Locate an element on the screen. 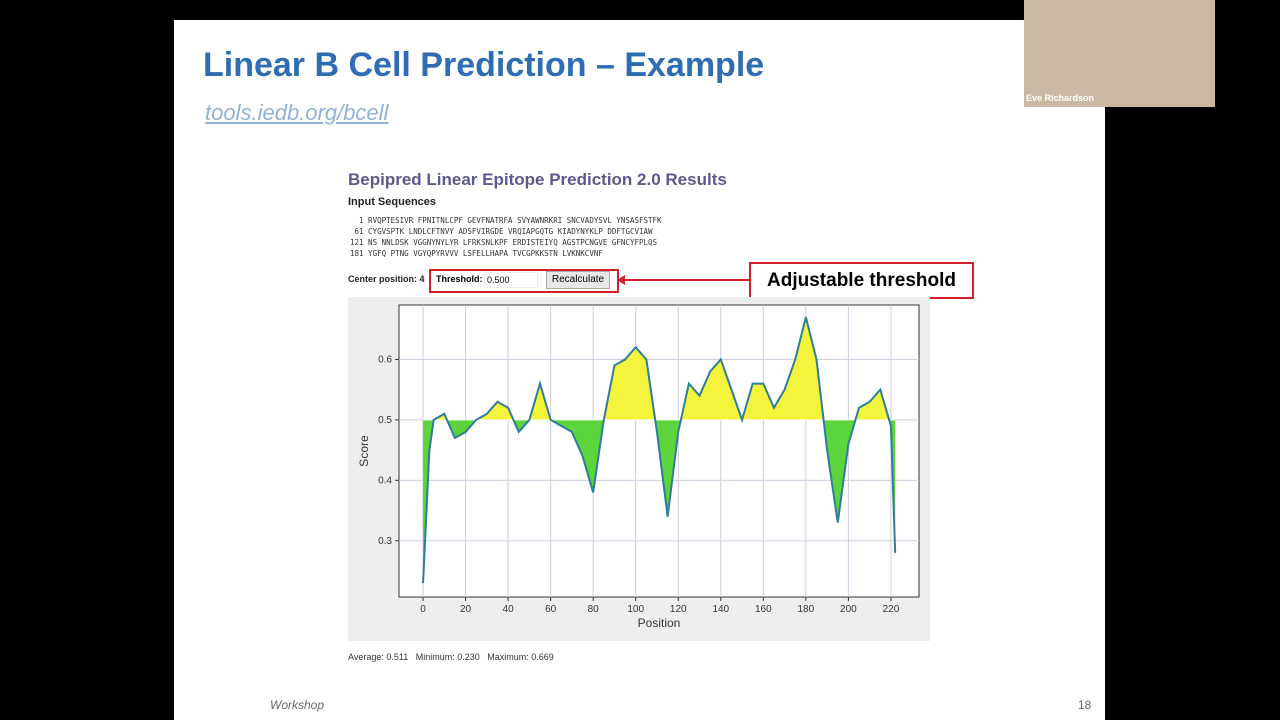 Image resolution: width=1280 pixels, height=720 pixels. x-tick-label: 40 is located at coordinates (509, 609).